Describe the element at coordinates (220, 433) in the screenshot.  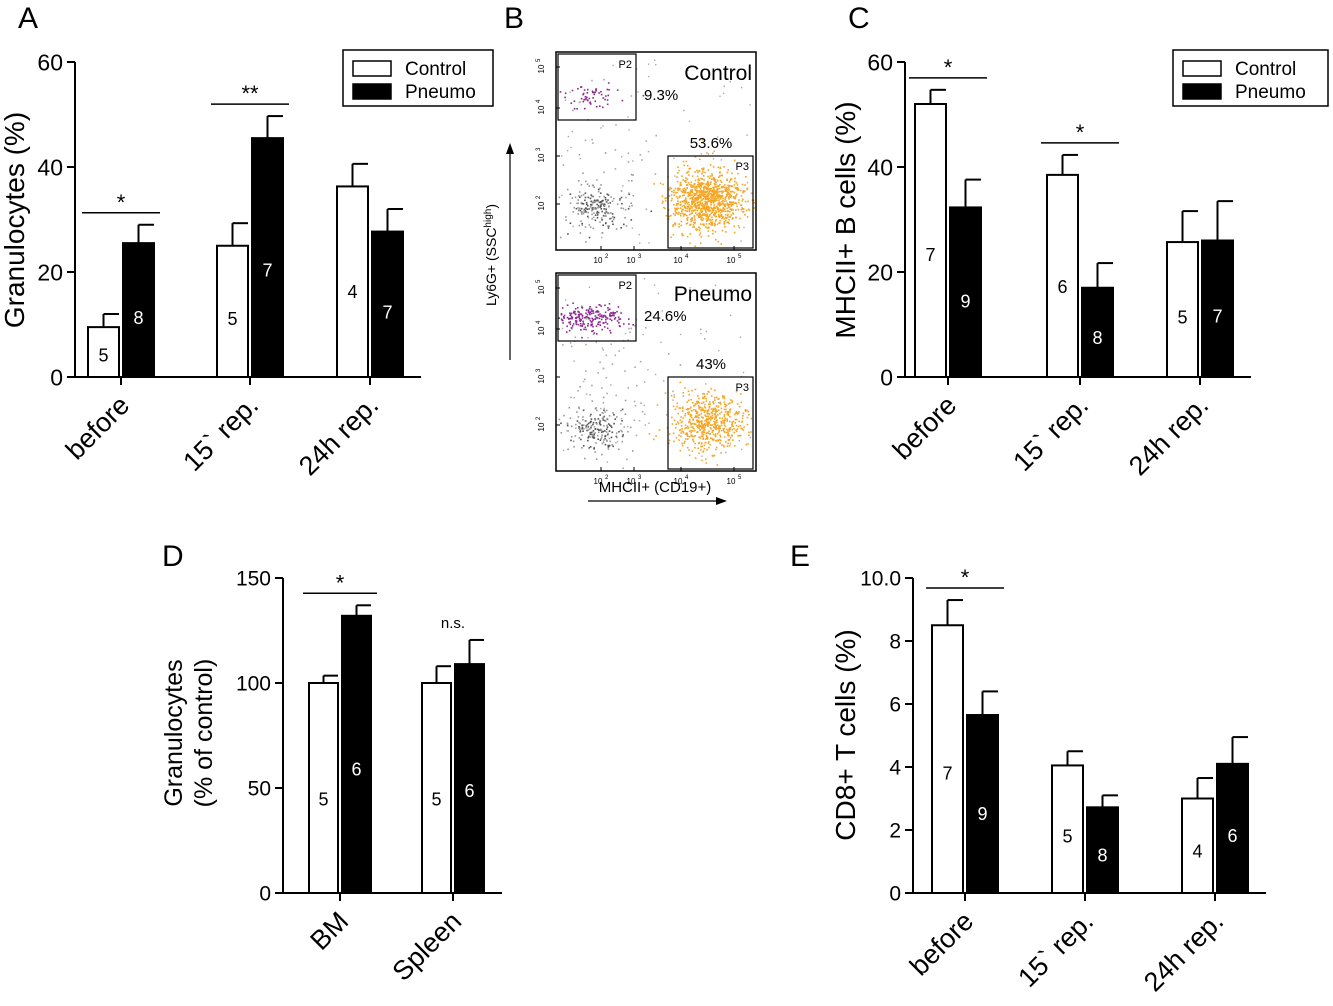
I see `x-category-label: 15` rep.` at that location.